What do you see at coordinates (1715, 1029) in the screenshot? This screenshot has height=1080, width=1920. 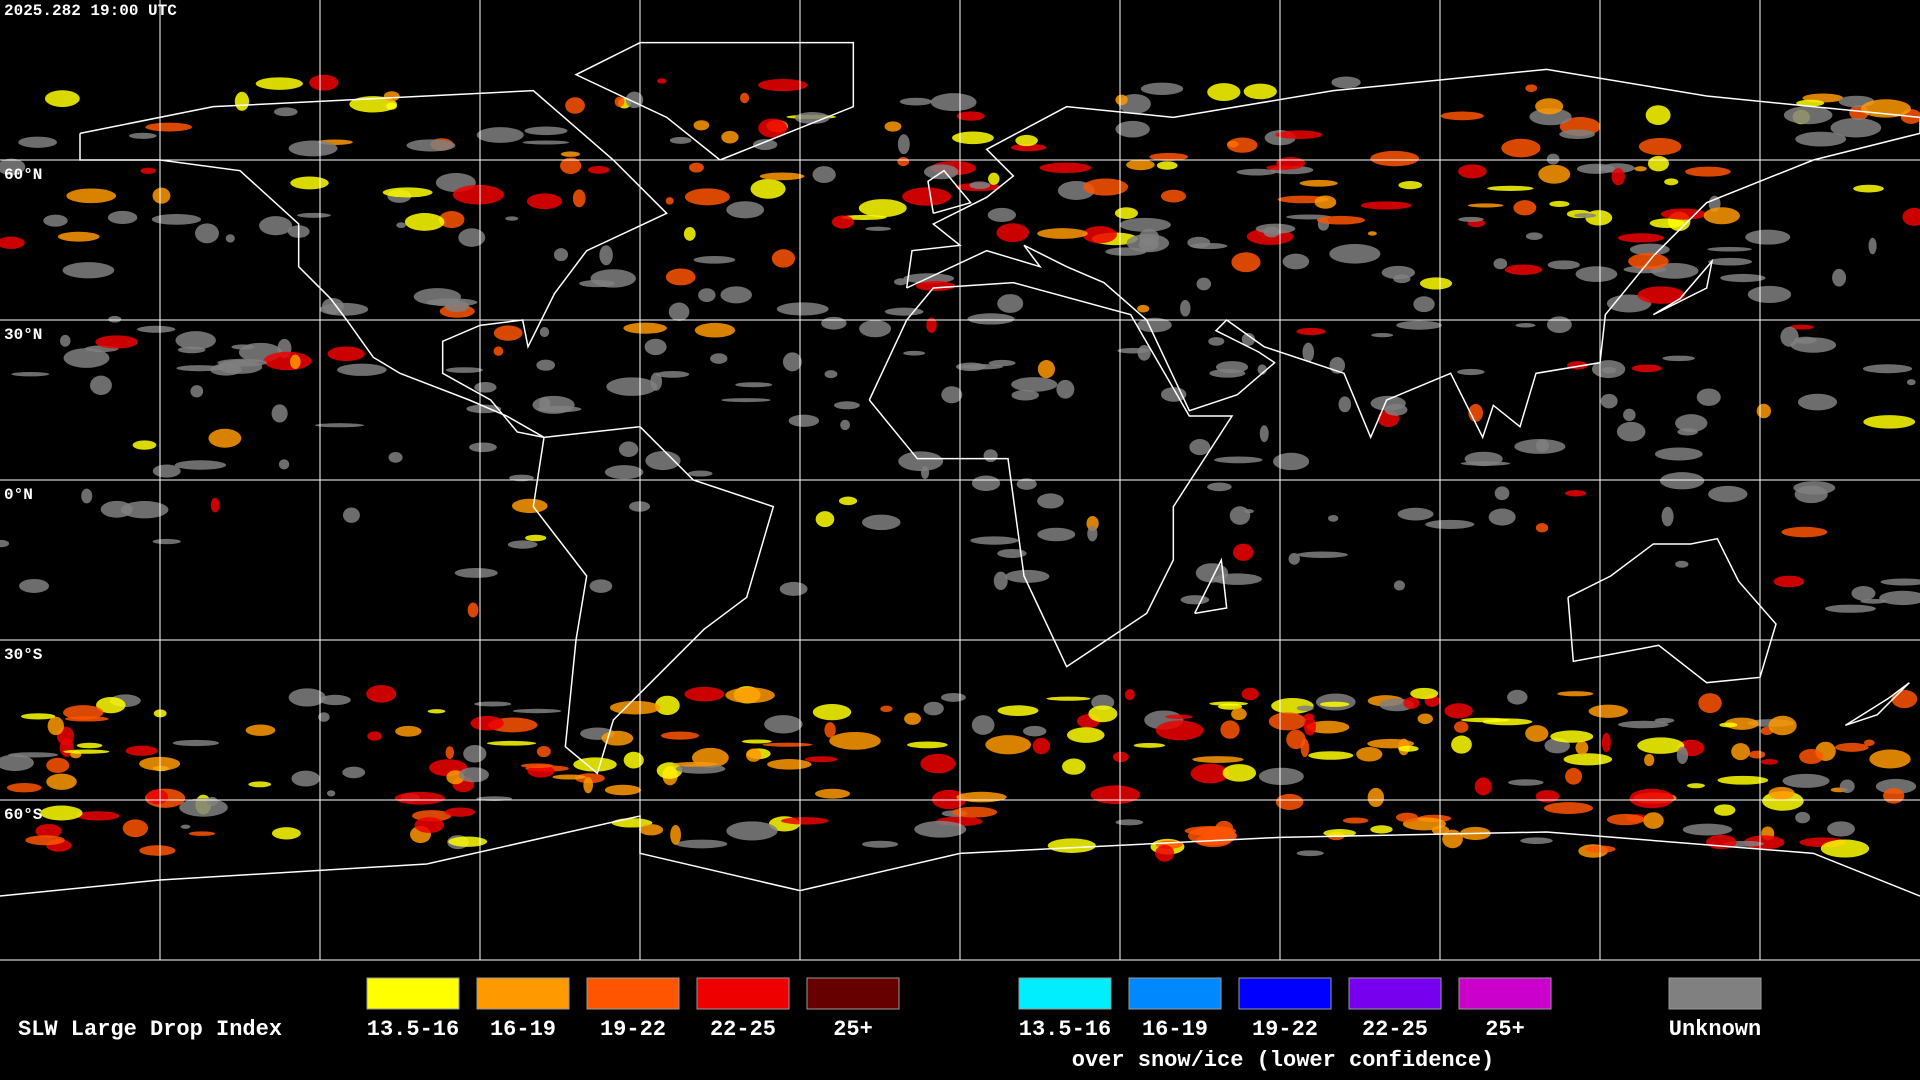 I see `legend-label: Unknown` at bounding box center [1715, 1029].